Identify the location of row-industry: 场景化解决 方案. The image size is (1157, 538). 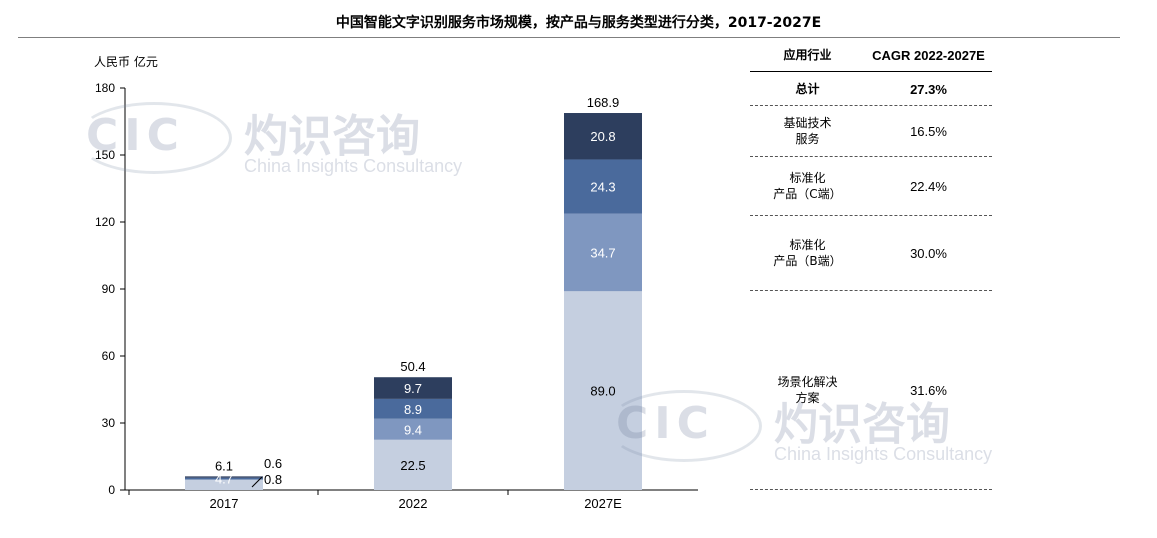
(807, 390).